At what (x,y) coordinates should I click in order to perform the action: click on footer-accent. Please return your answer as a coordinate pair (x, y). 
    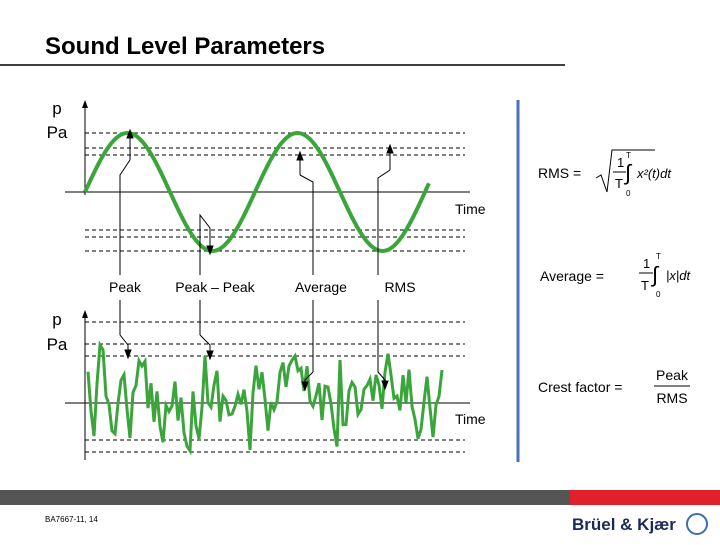
    Looking at the image, I should click on (645, 497).